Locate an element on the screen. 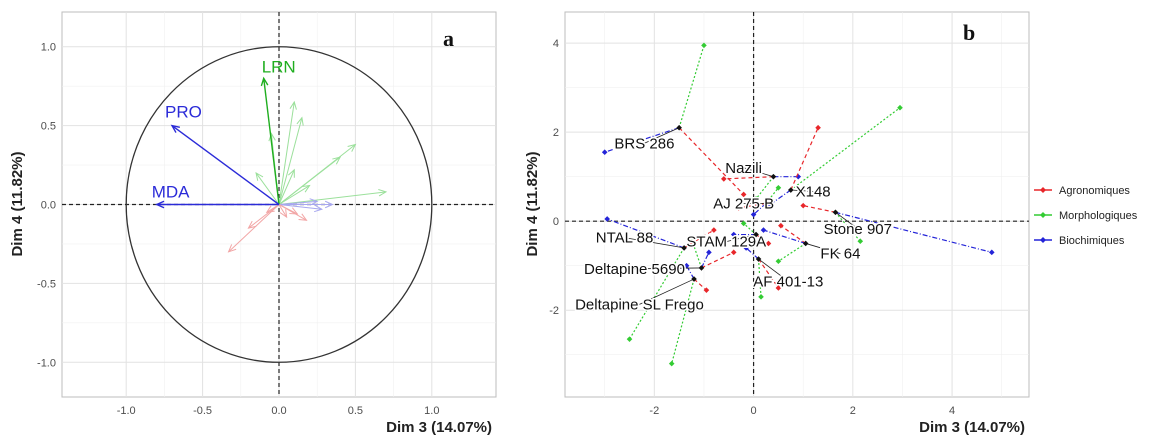 This screenshot has height=439, width=1157. panel-a-vectors: LRN PRO MDA is located at coordinates (270, 155).